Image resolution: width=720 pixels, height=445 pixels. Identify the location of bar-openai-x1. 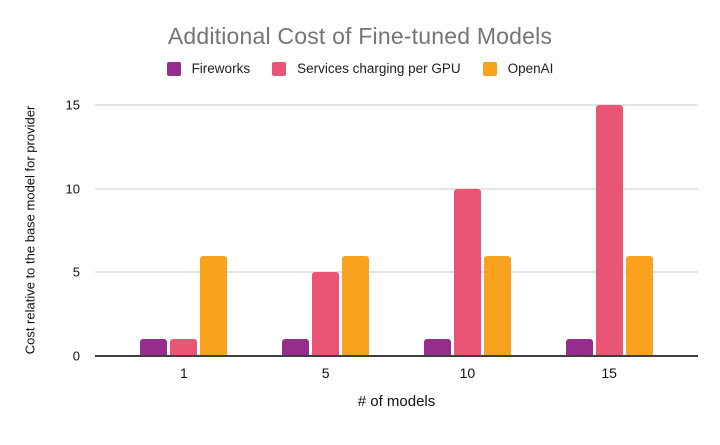
(214, 305).